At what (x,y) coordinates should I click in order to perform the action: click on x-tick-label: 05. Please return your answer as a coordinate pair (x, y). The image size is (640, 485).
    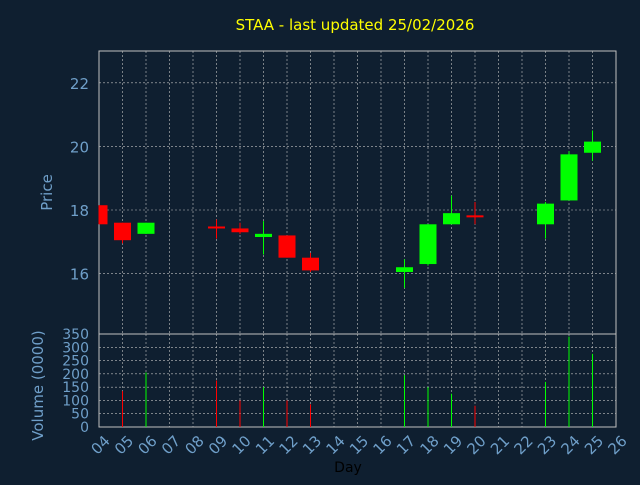
    Looking at the image, I should click on (124, 445).